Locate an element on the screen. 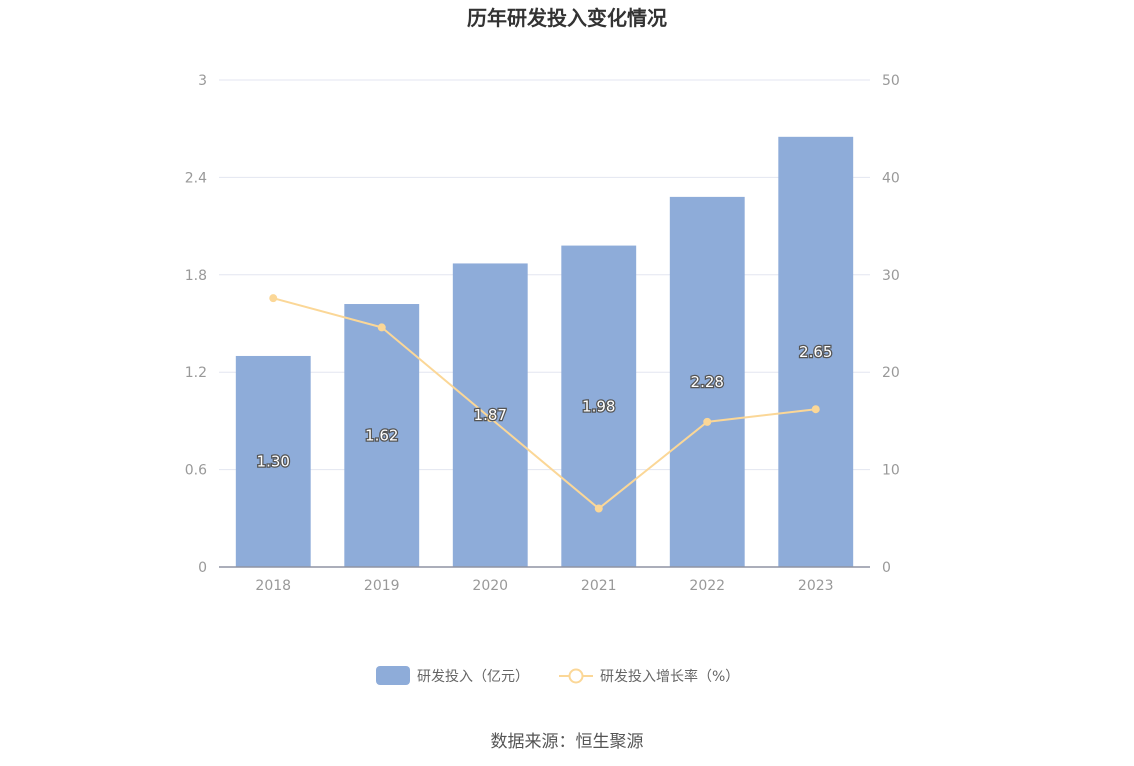  bar-2022 is located at coordinates (707, 381).